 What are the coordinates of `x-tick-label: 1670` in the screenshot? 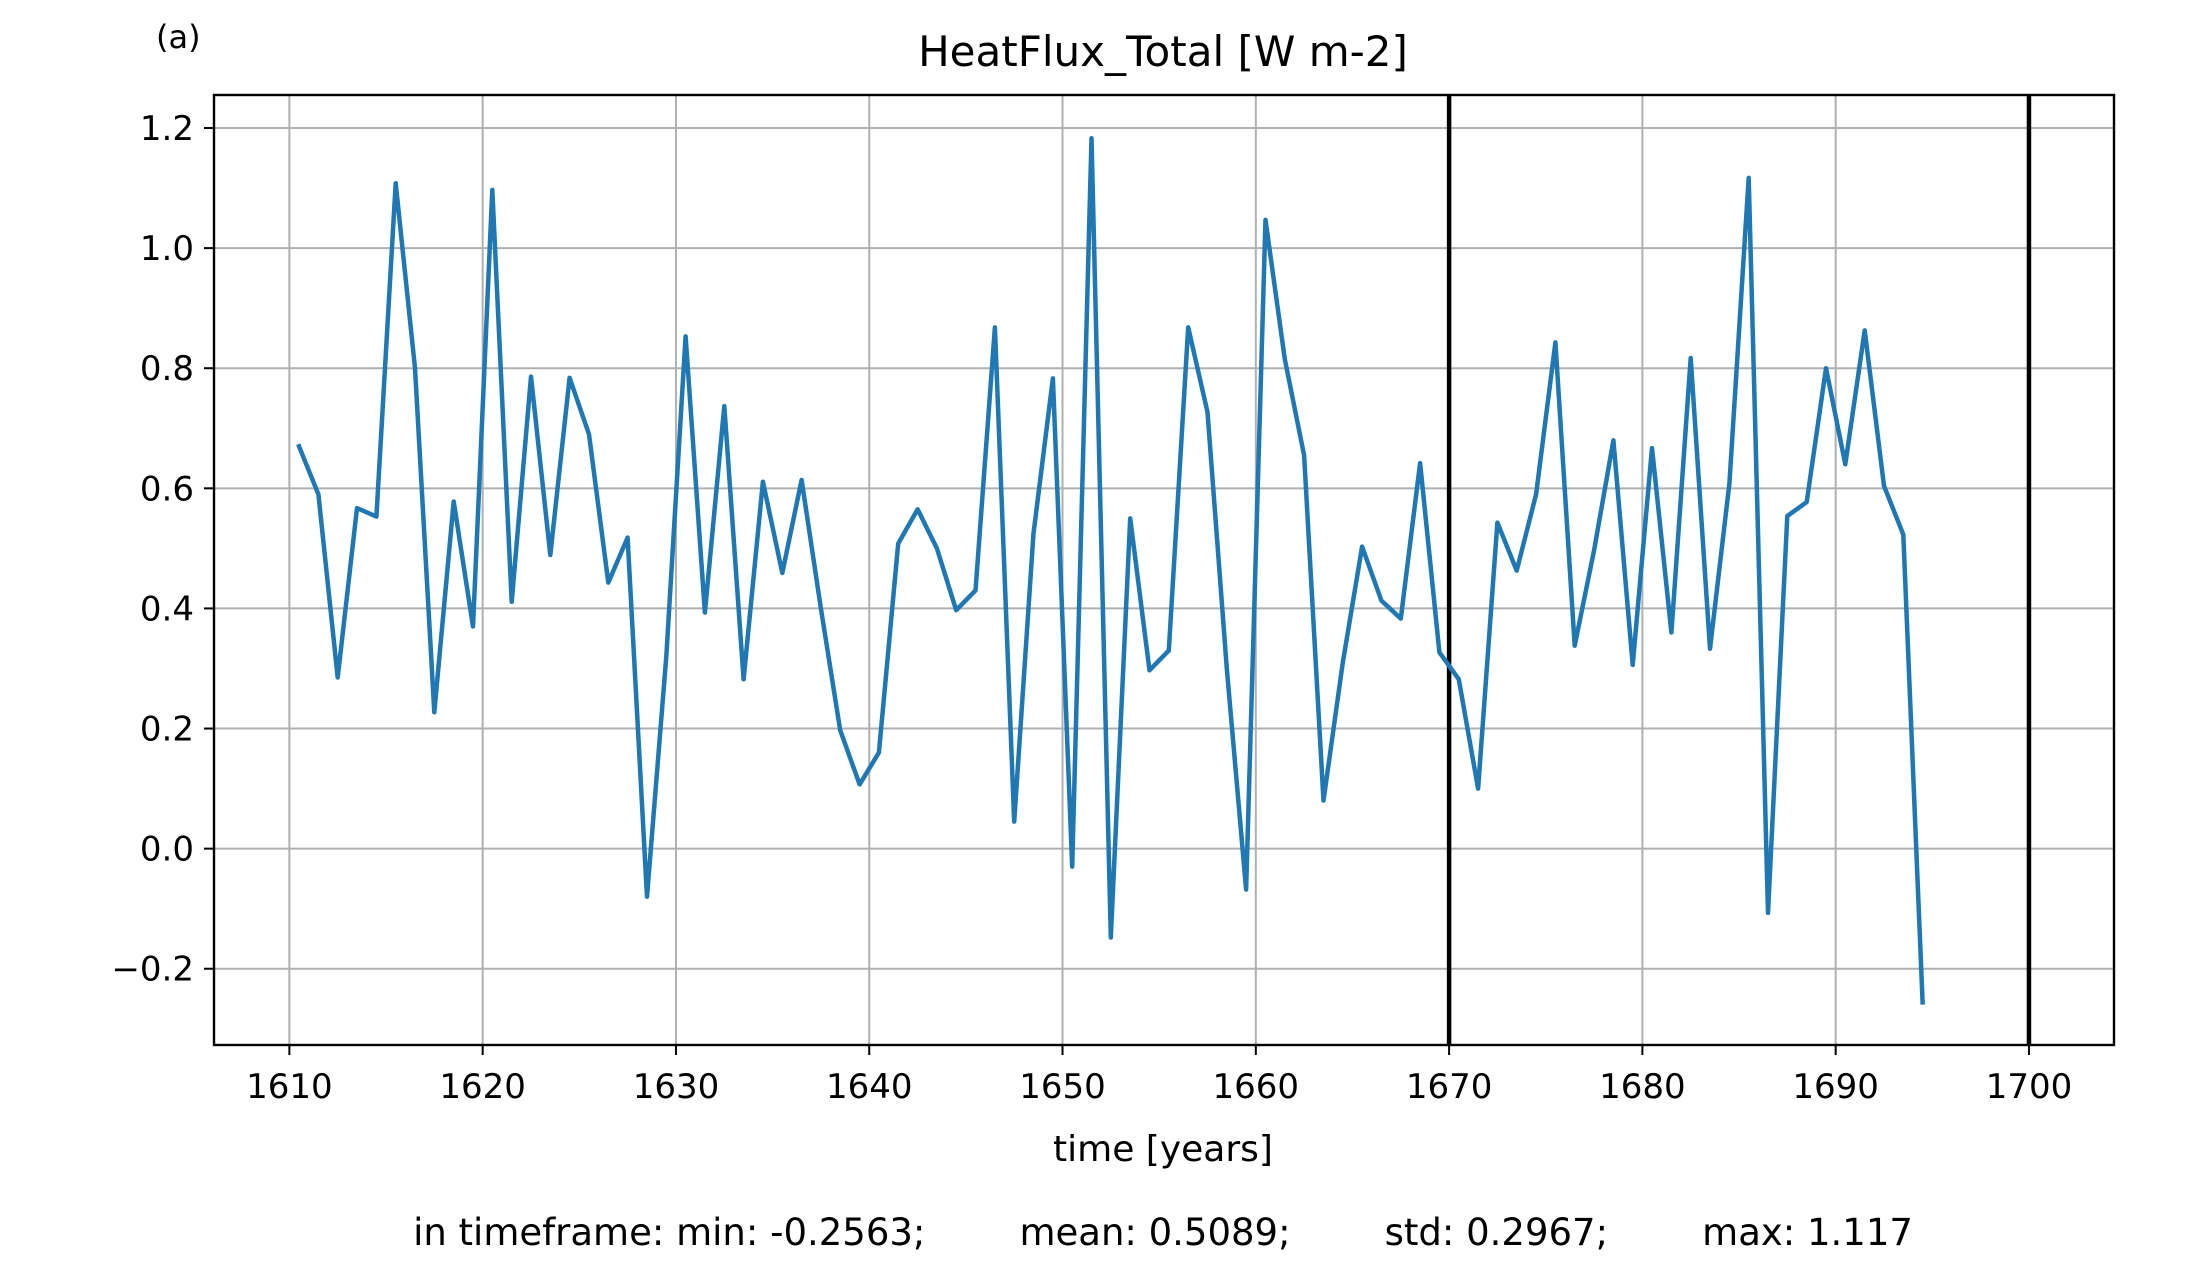 It's located at (1449, 1087).